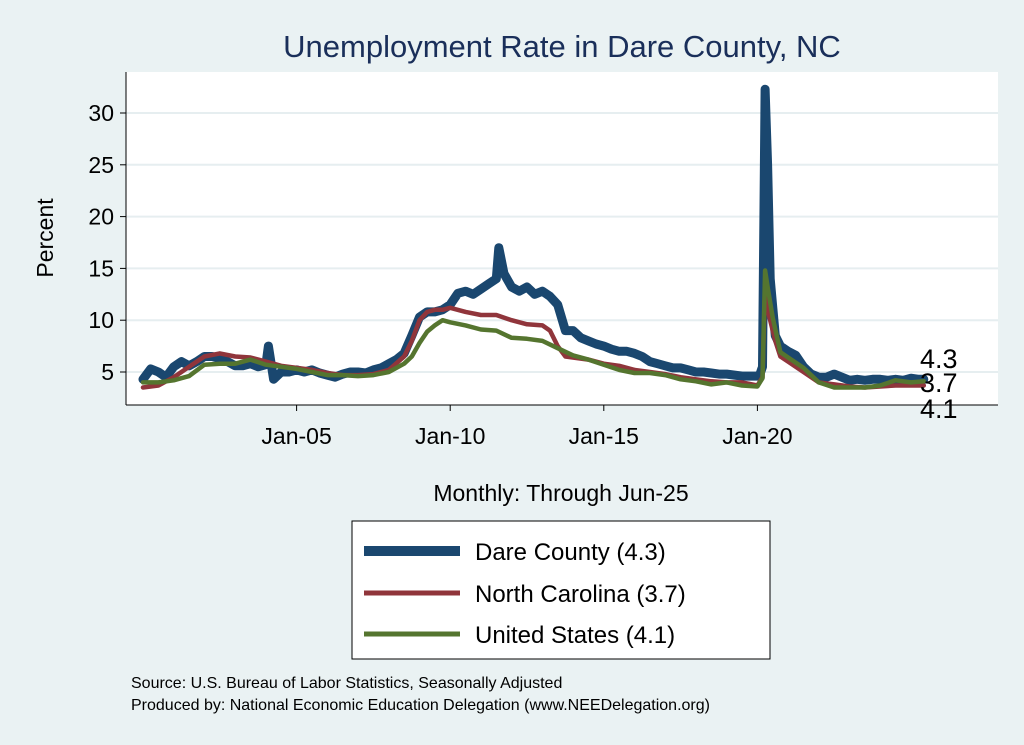  What do you see at coordinates (107, 372) in the screenshot?
I see `y-tick-label: 5` at bounding box center [107, 372].